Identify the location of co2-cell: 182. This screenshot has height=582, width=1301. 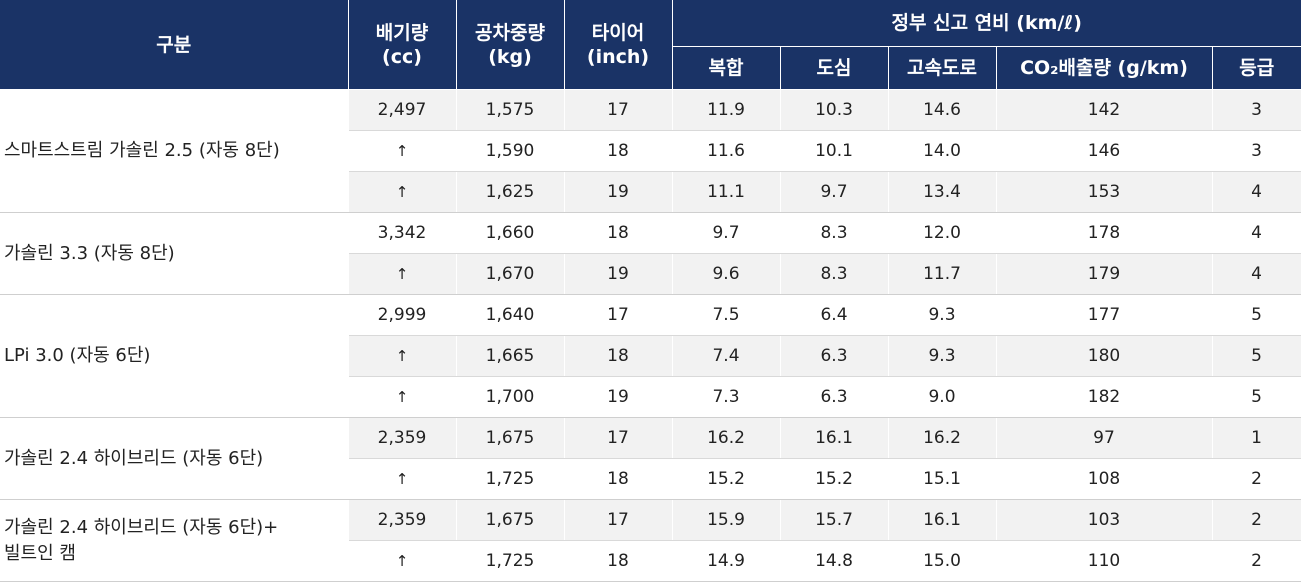
(1104, 397).